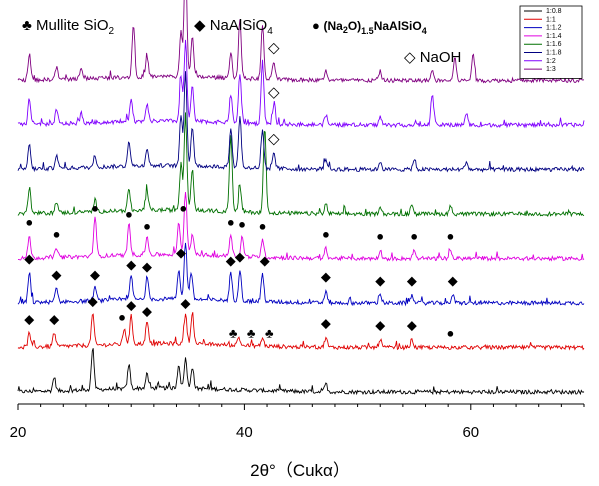  I want to click on x-tick-label: 40, so click(244, 432).